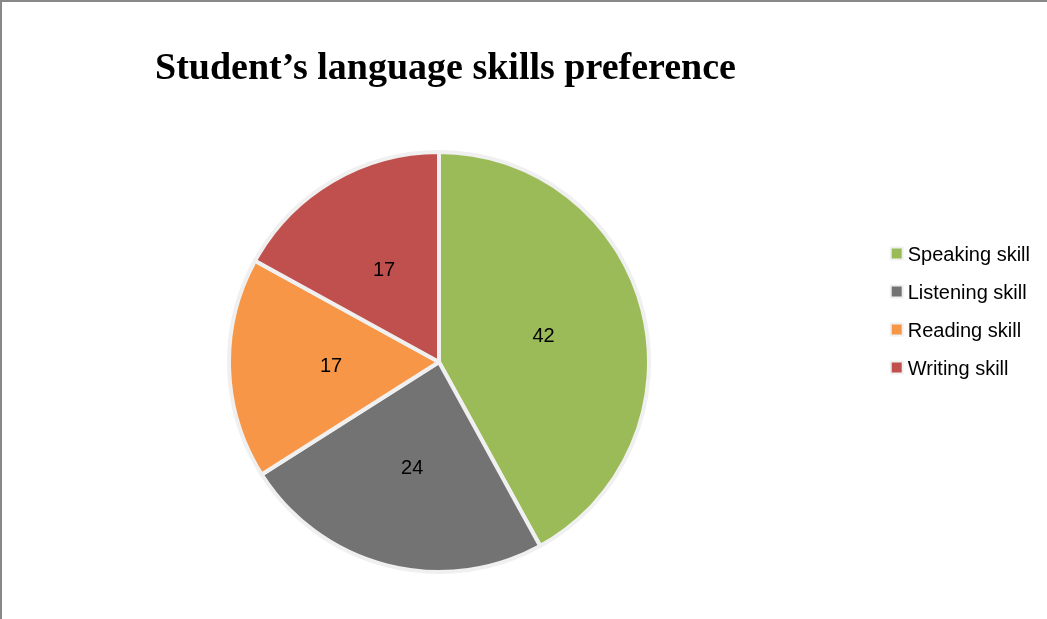 The image size is (1047, 619). I want to click on legend-label: Writing skill, so click(958, 367).